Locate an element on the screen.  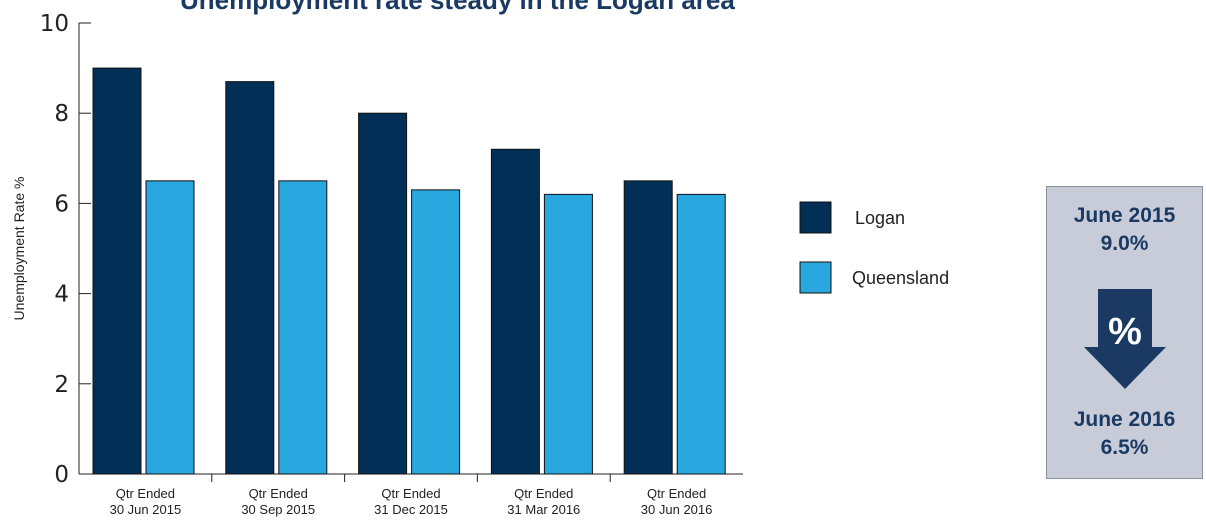
stat-change-box: June 2015 9.0% % June 2016 6.5% is located at coordinates (1124, 332).